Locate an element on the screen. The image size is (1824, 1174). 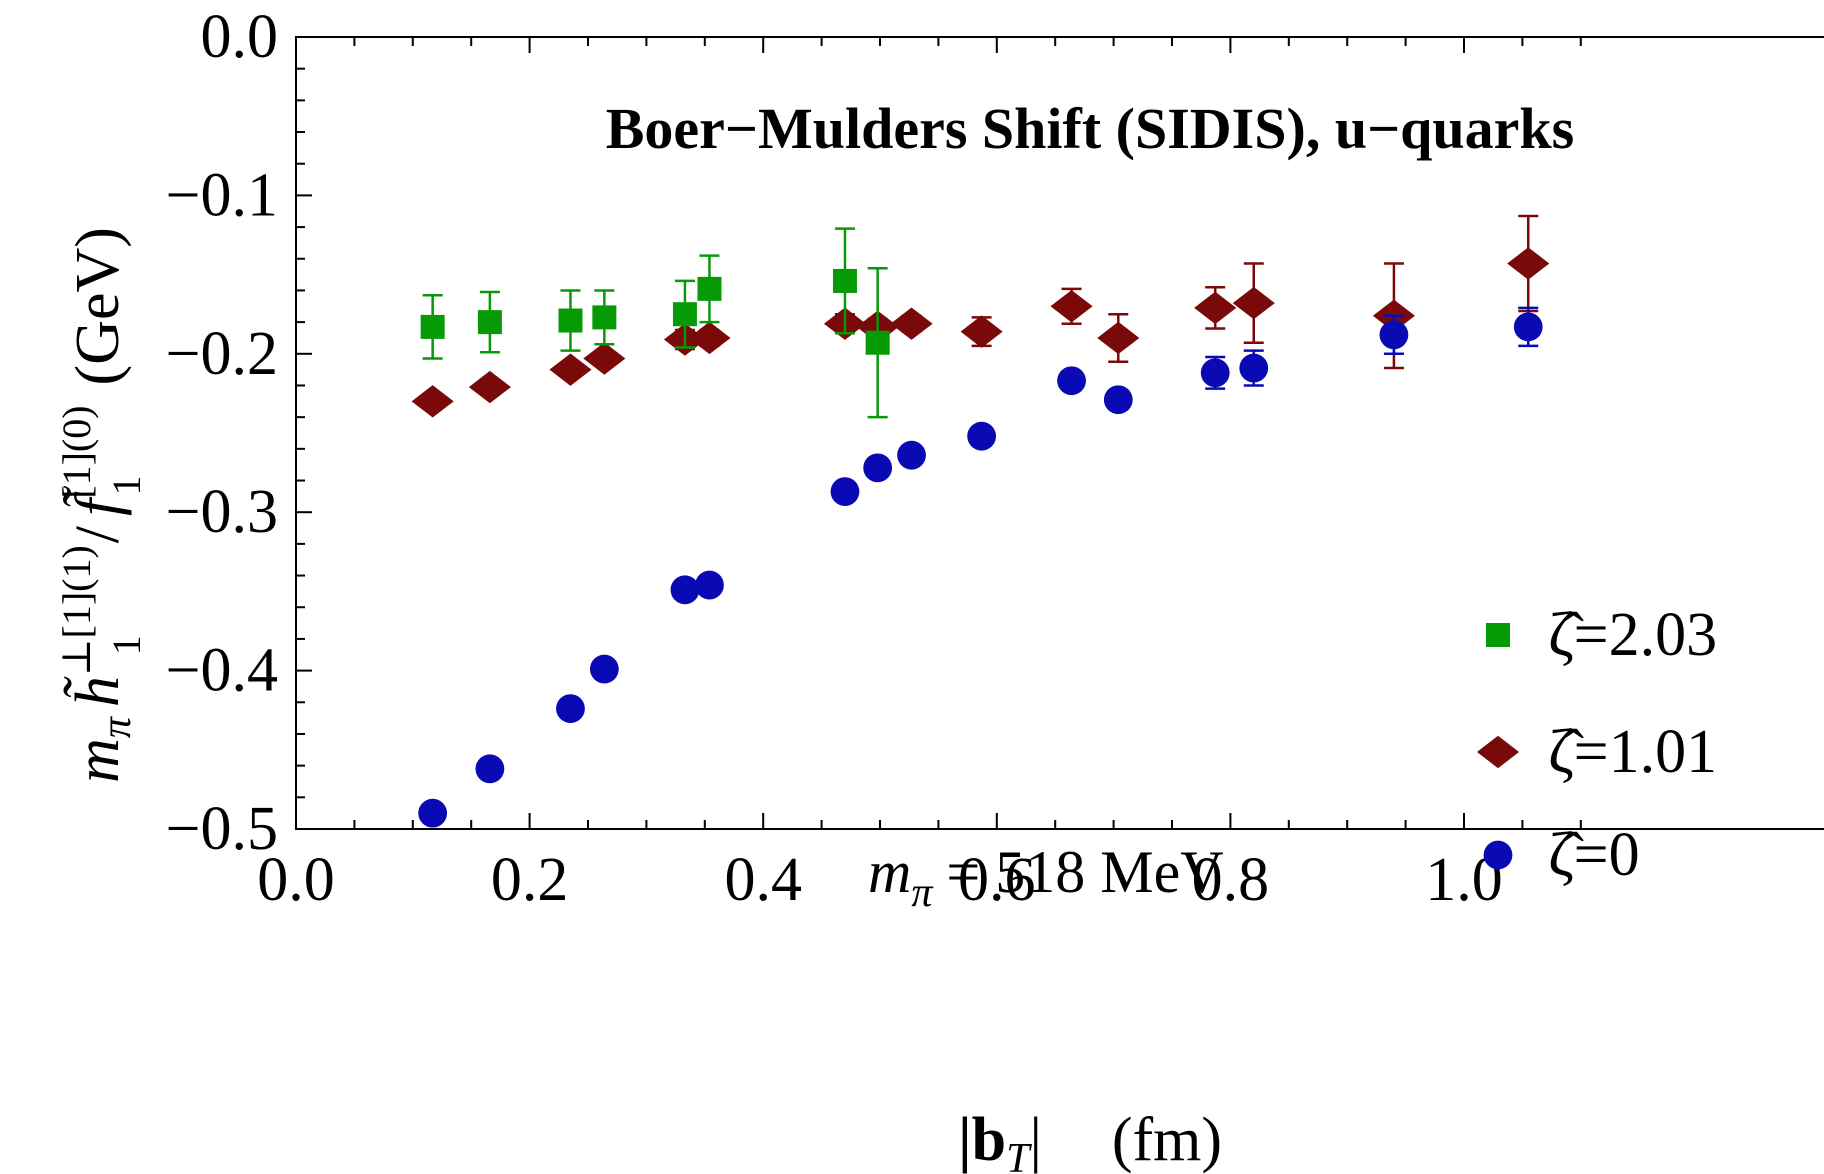
x-label-sub: T is located at coordinates (1019, 1155).